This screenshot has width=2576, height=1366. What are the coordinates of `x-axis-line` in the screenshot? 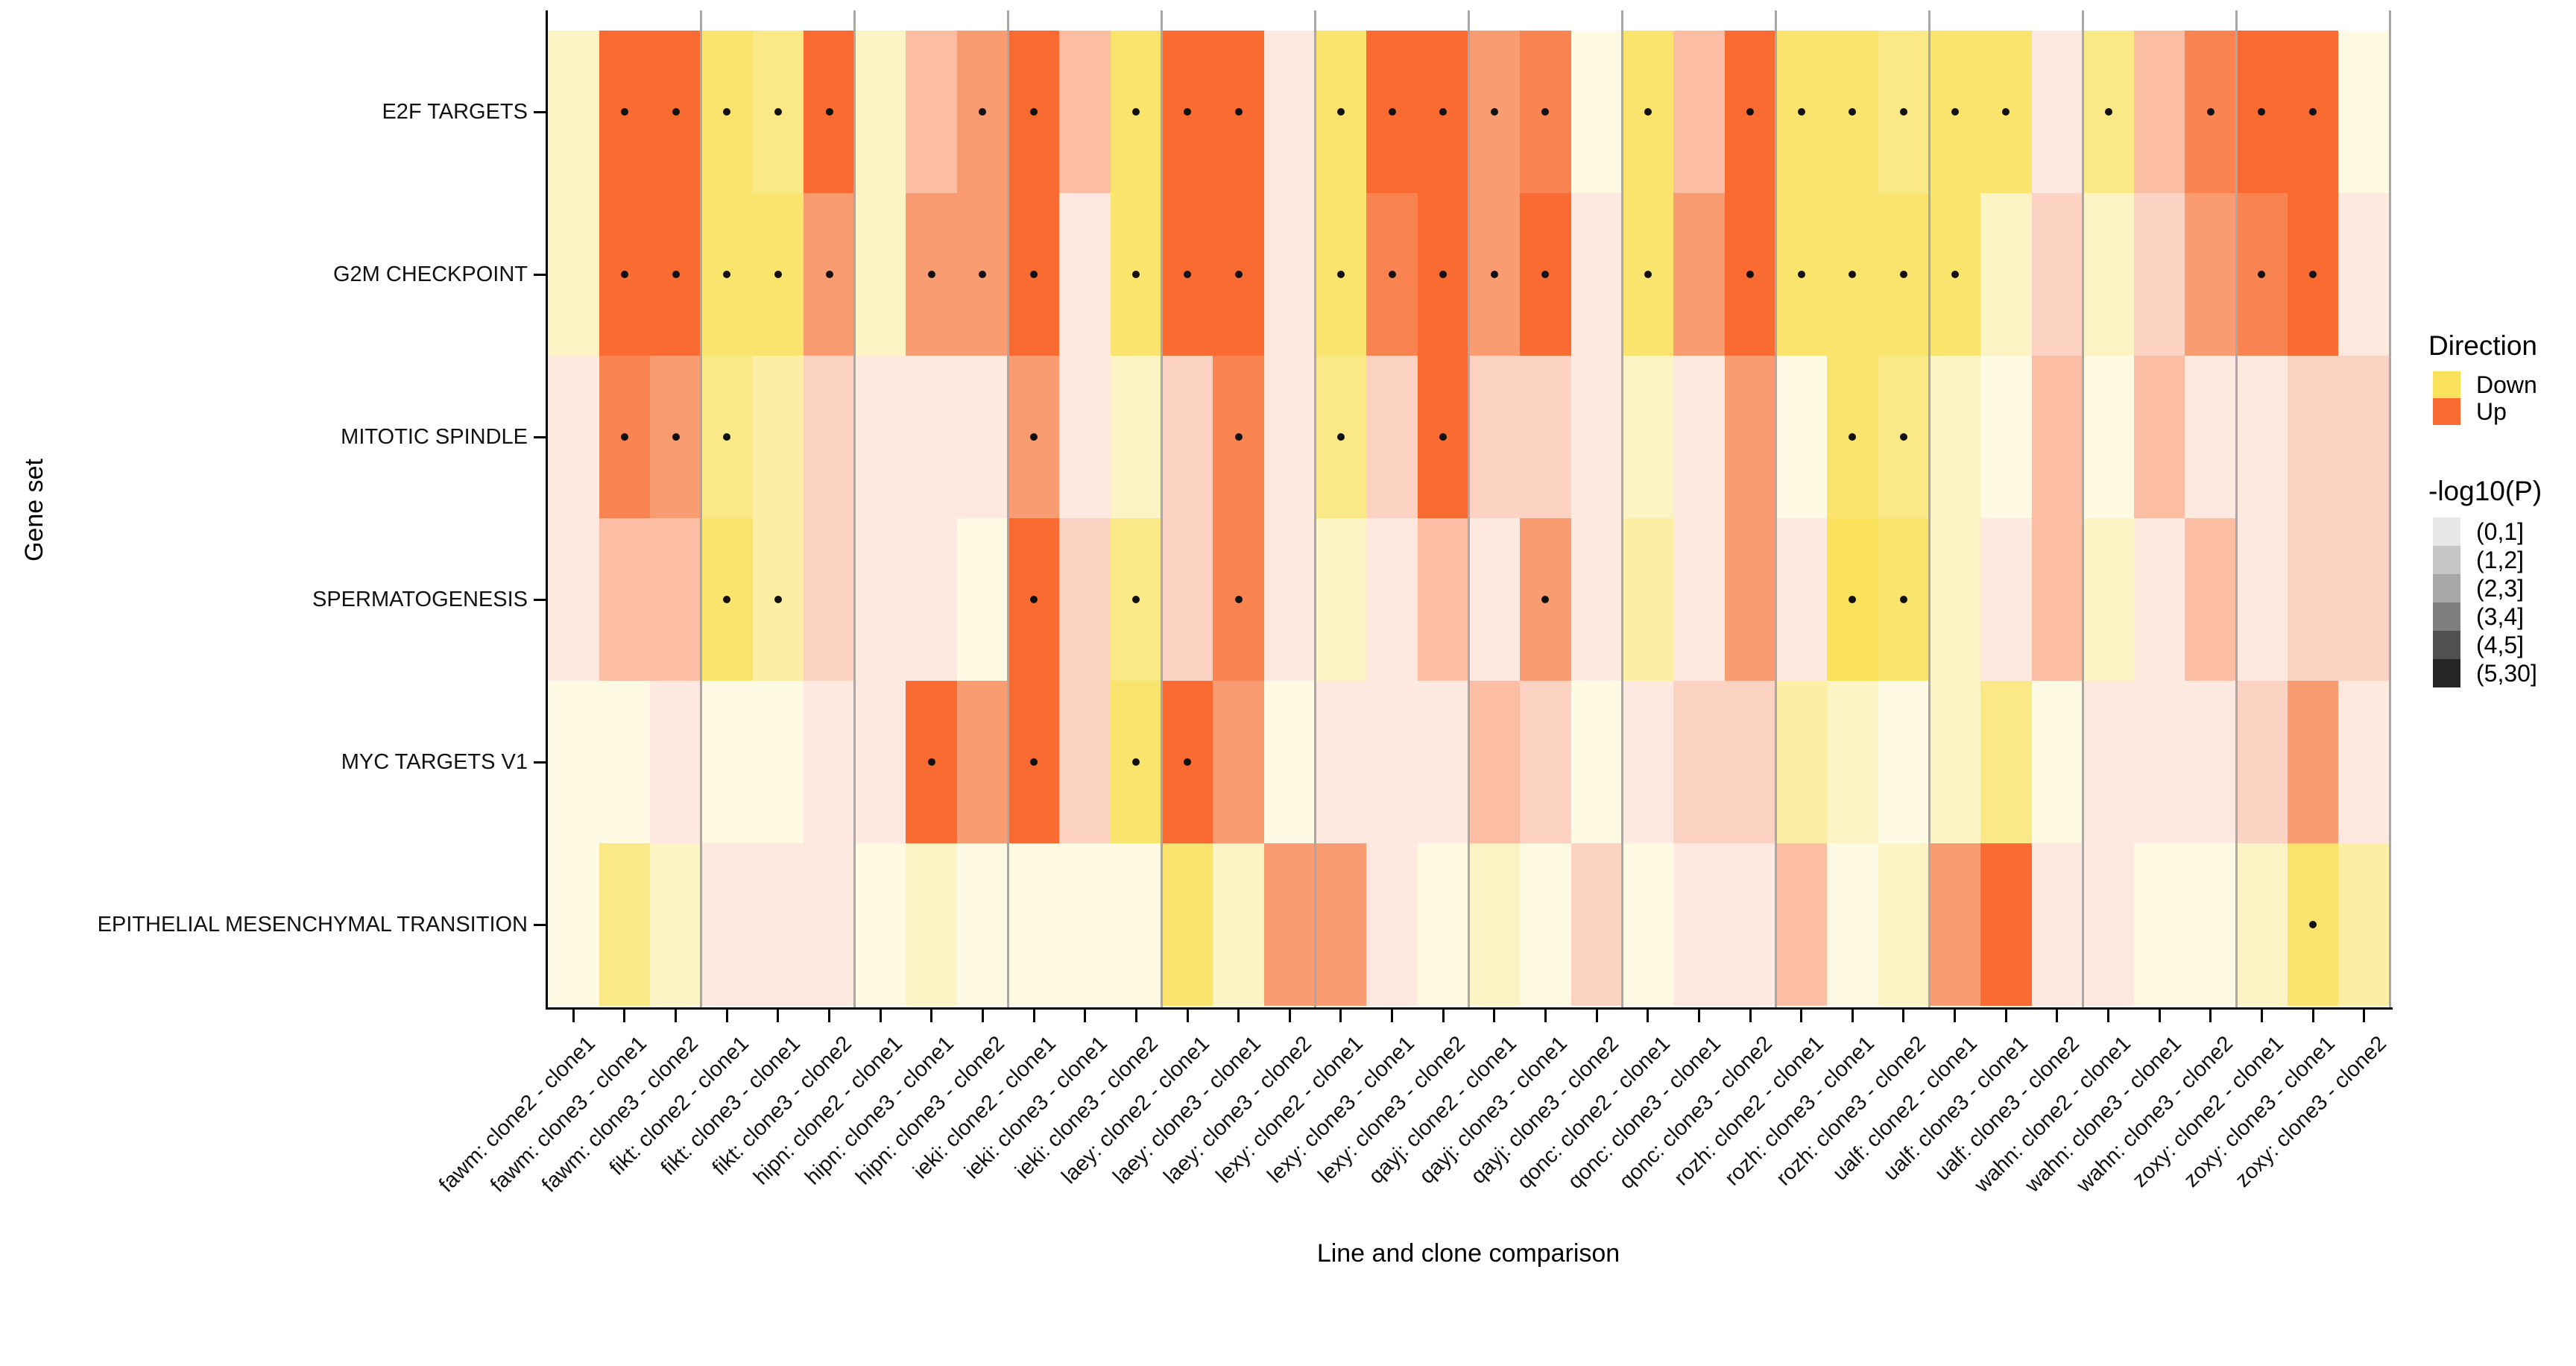 It's located at (1469, 1008).